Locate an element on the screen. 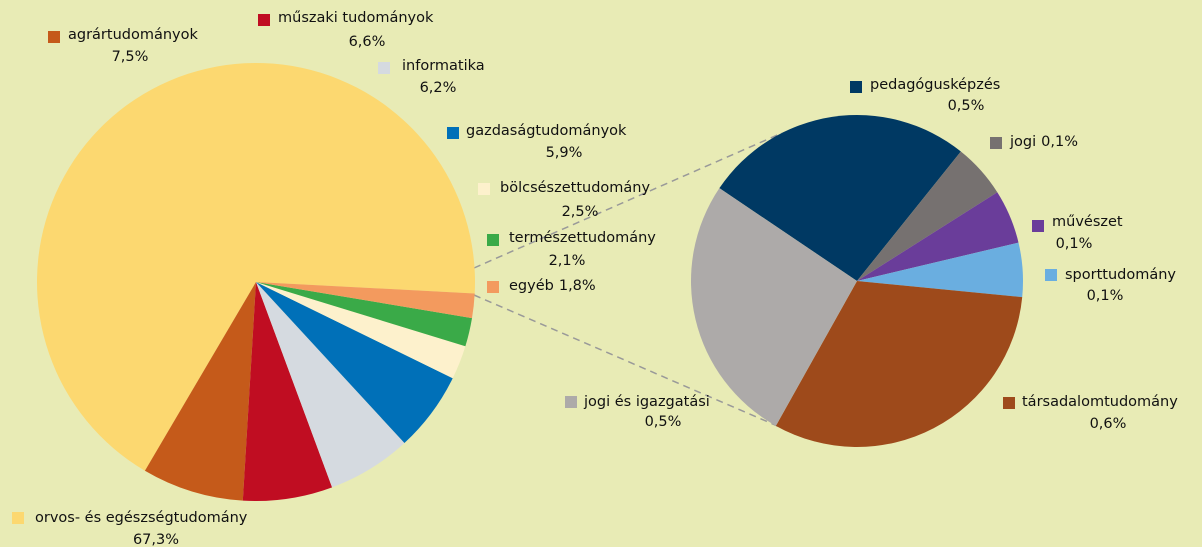  category-label: jogi és igazgatási is located at coordinates (646, 402).